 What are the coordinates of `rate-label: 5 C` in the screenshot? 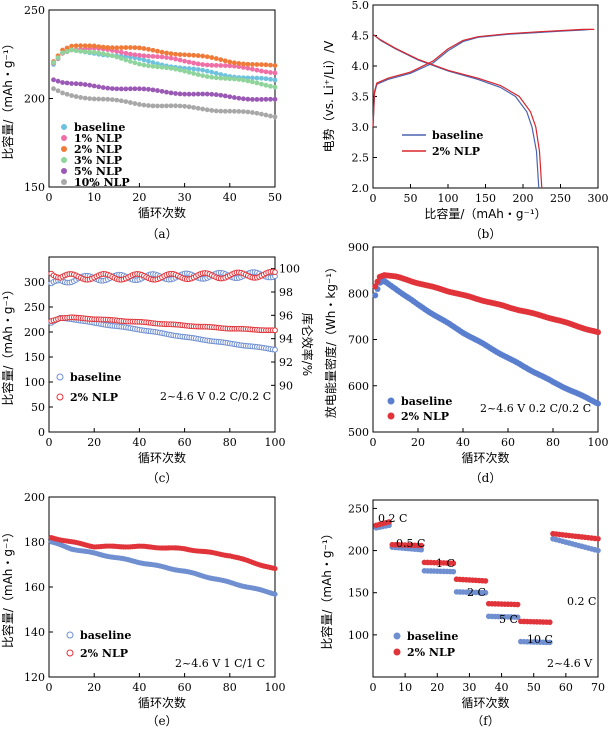 It's located at (508, 619).